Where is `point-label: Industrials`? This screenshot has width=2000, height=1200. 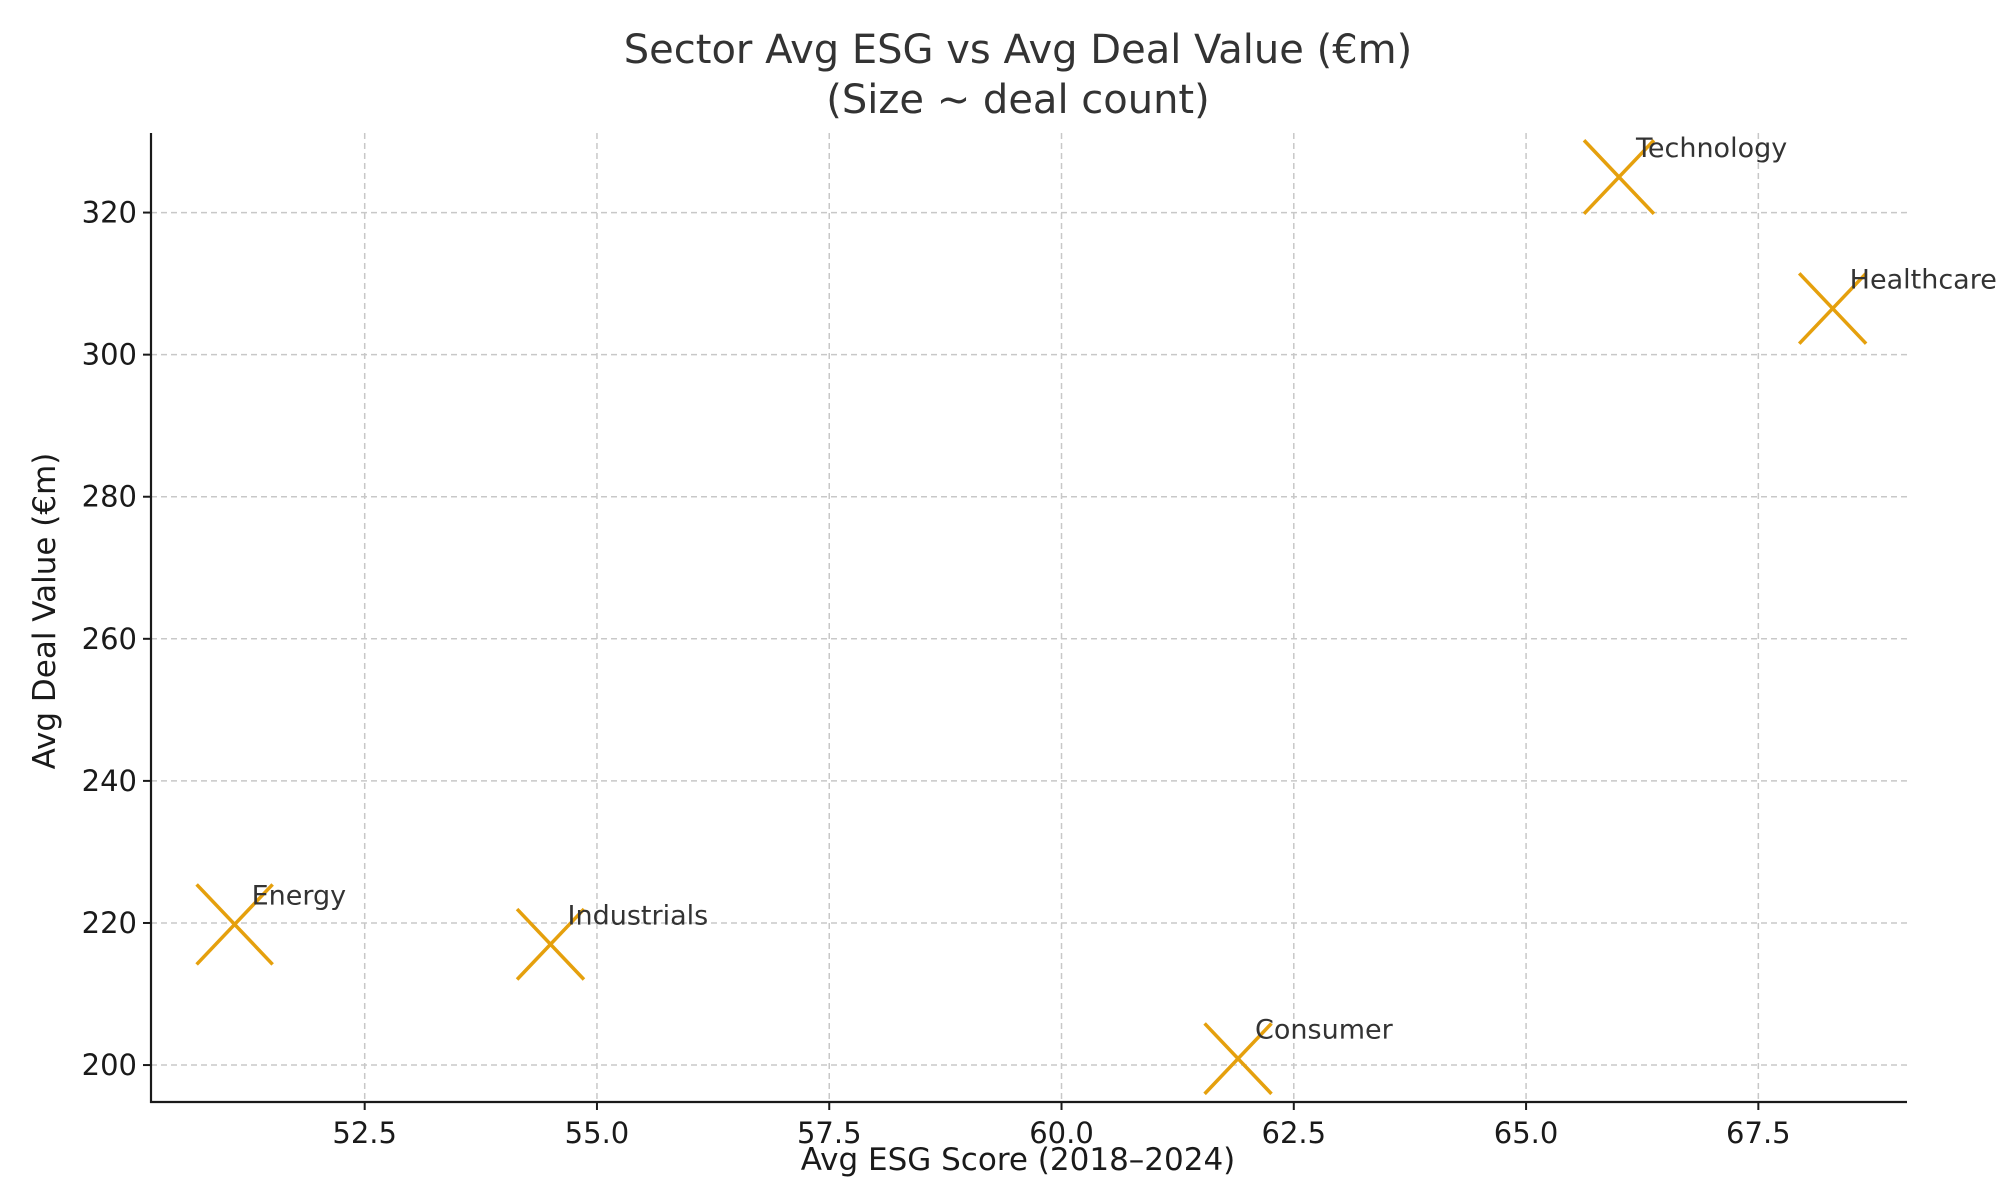
point-label: Industrials is located at coordinates (638, 915).